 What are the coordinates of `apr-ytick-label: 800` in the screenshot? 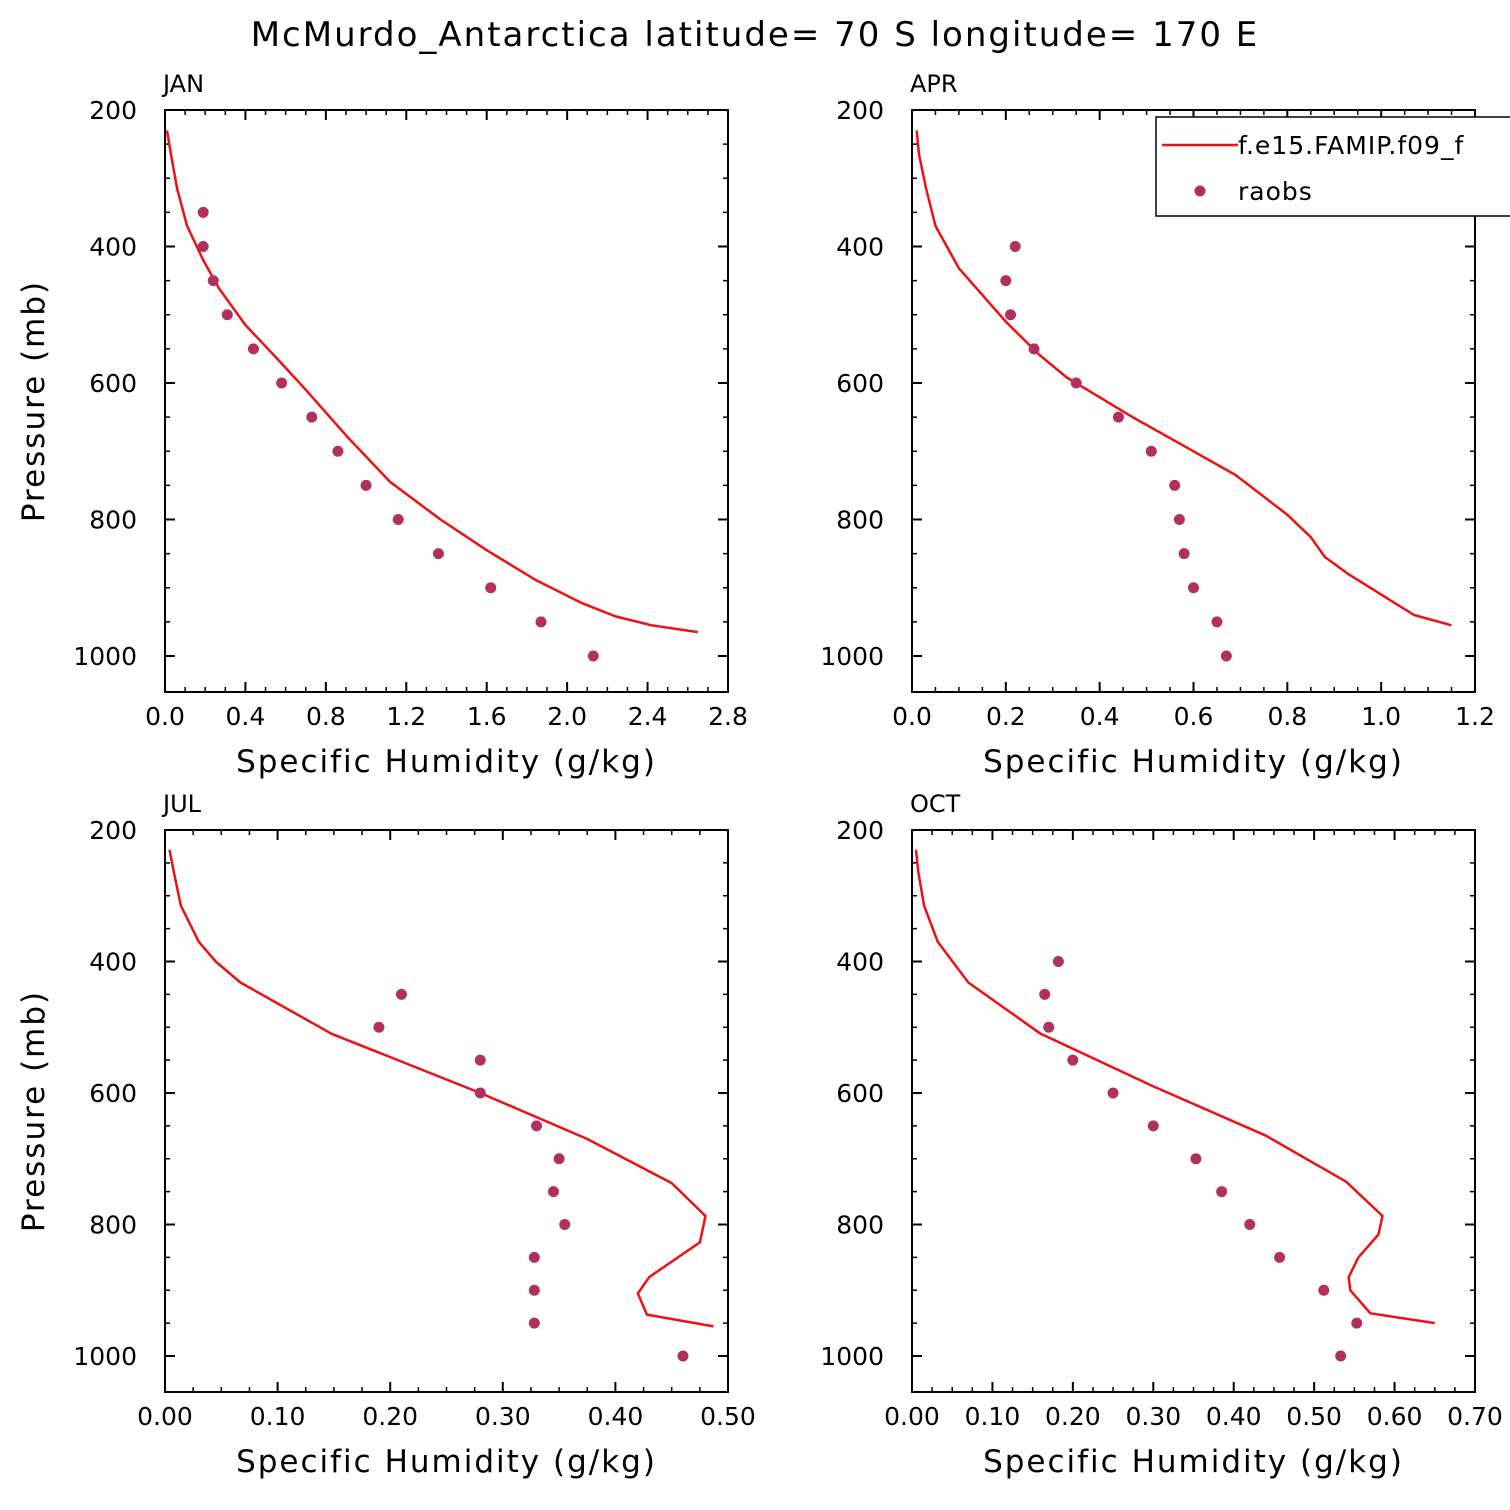 It's located at (860, 520).